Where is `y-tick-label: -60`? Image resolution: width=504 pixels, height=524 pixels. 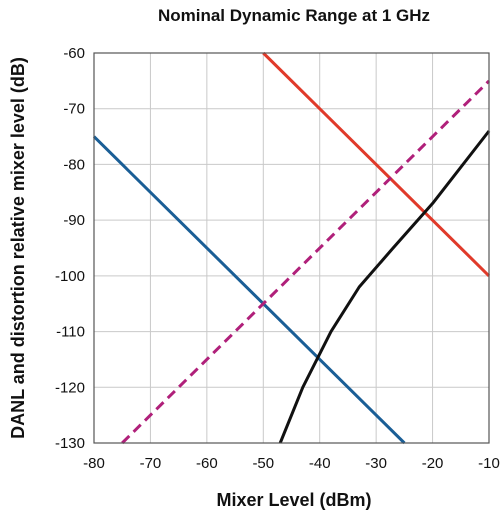
y-tick-label: -60 is located at coordinates (74, 53).